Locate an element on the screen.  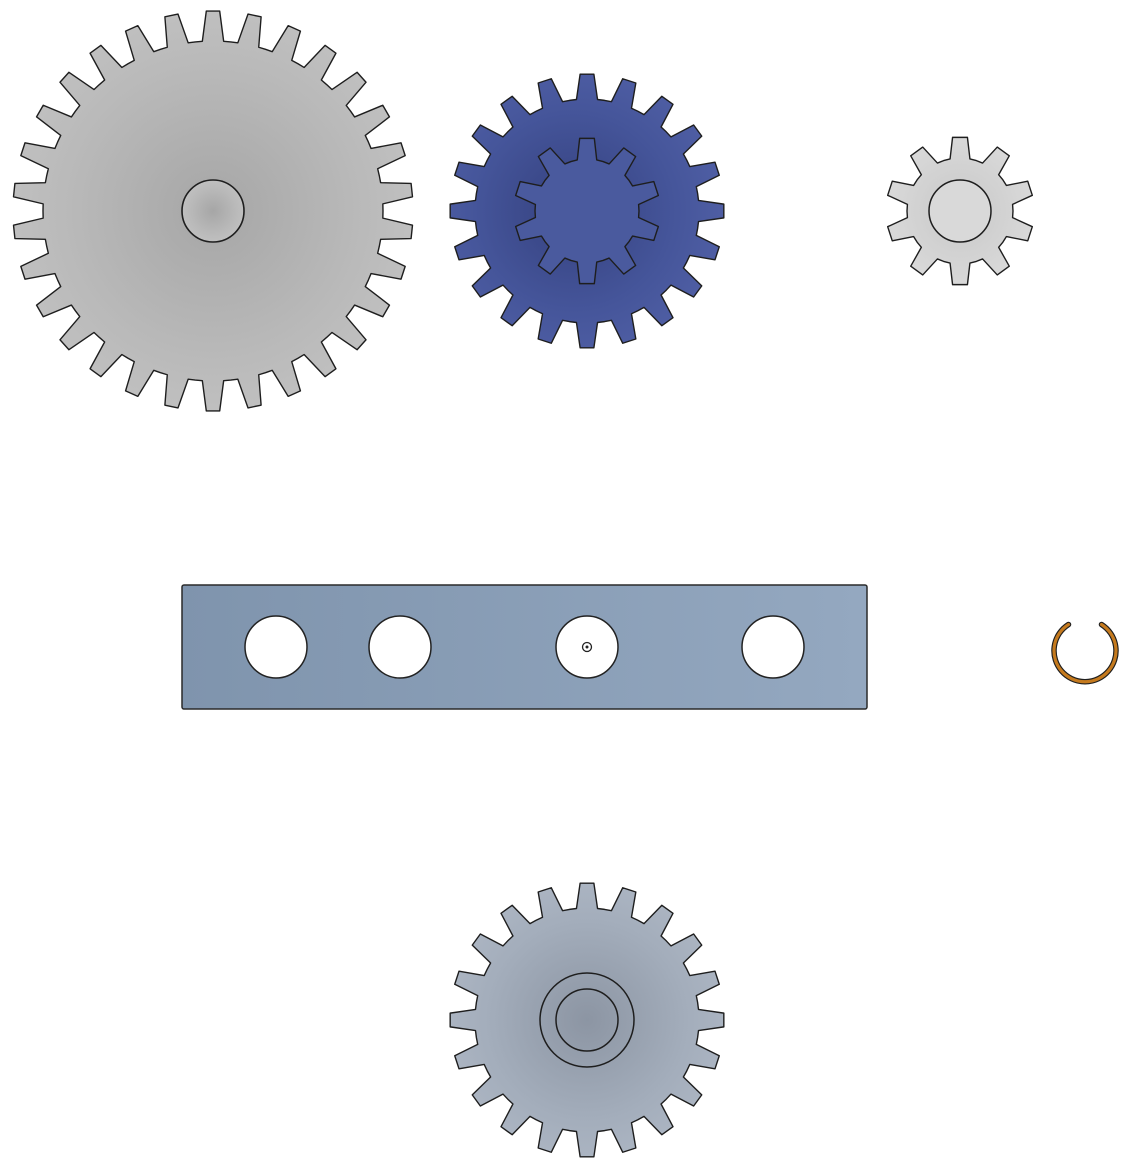
large-gear is located at coordinates (213, 211).